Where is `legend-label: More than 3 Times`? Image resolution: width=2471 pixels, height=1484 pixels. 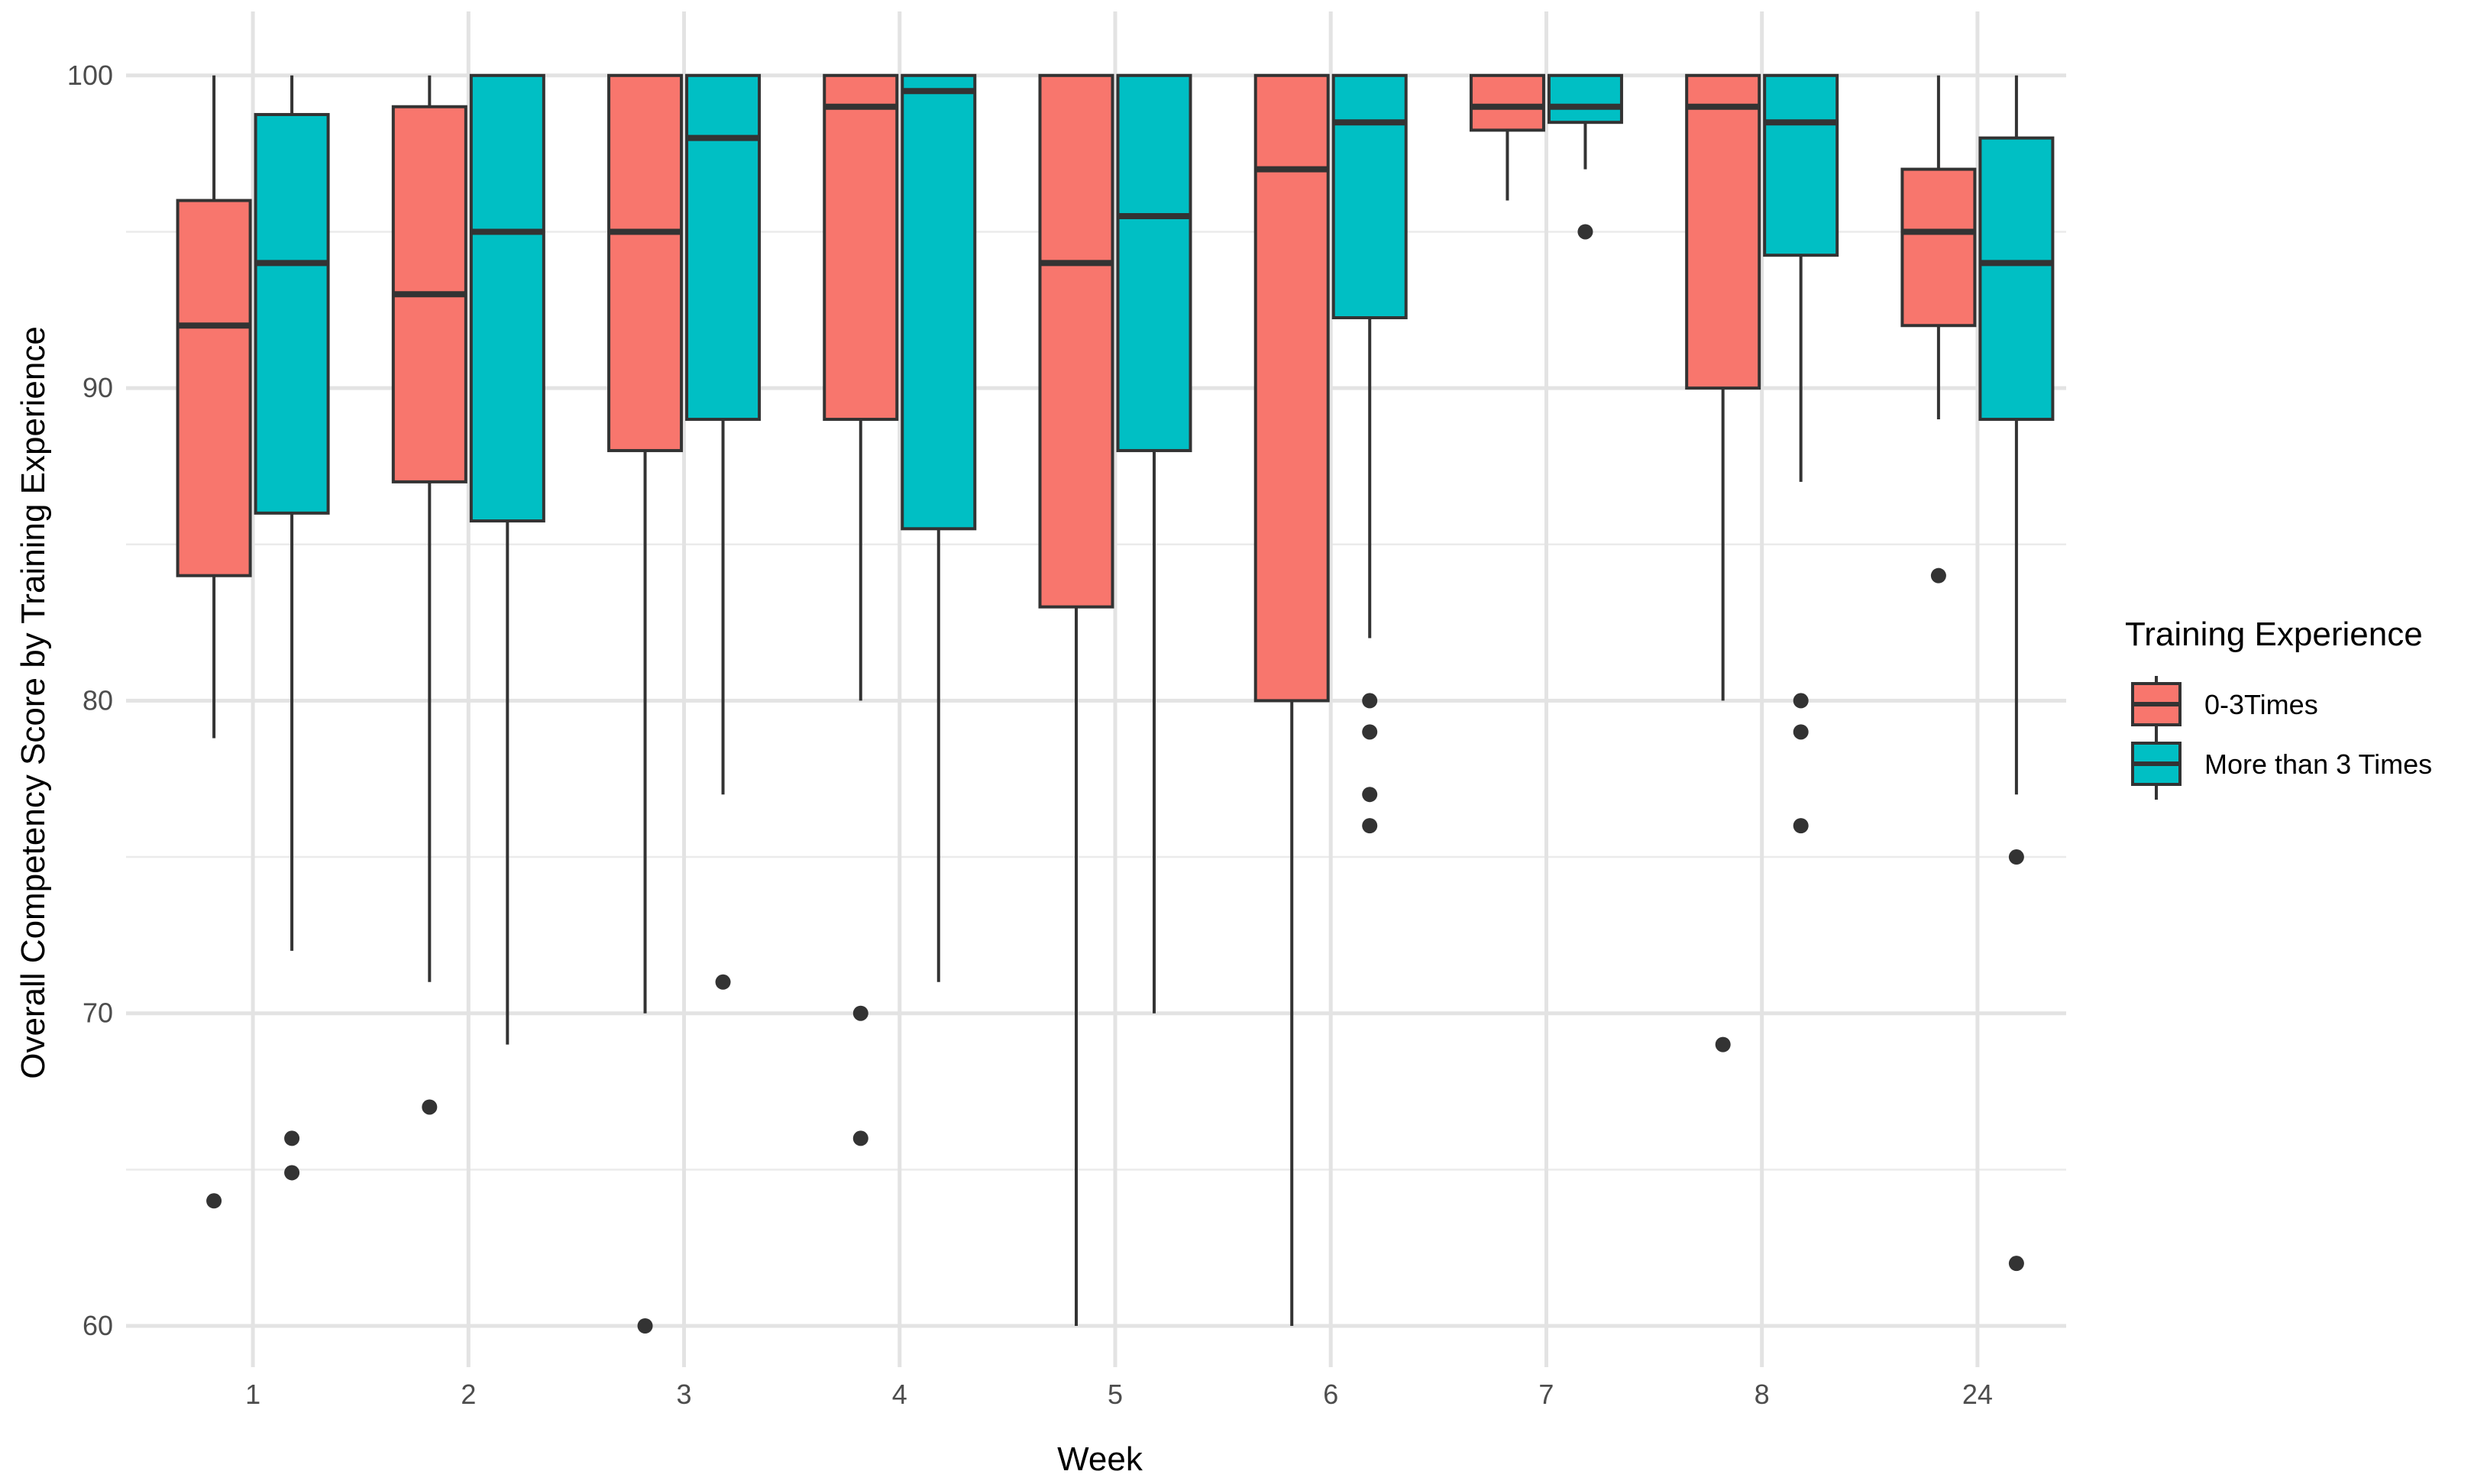 legend-label: More than 3 Times is located at coordinates (2318, 764).